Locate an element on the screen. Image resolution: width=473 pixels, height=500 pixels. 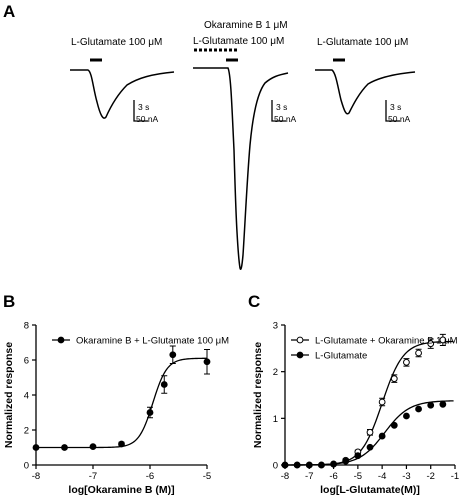
trace-3-scale-time: 3 s is located at coordinates (395, 107).